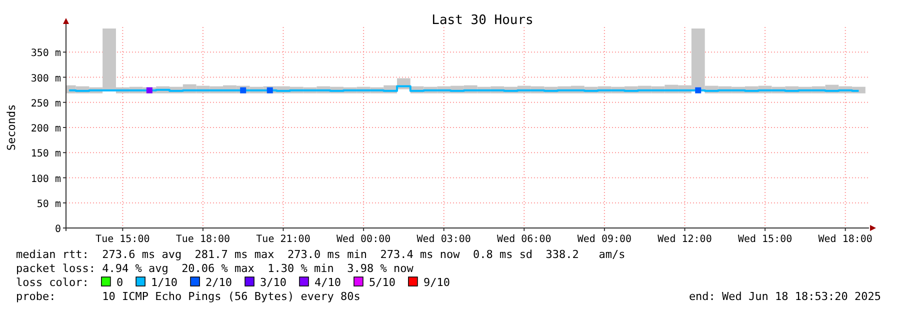  What do you see at coordinates (57, 229) in the screenshot?
I see `y-tick-label: 0` at bounding box center [57, 229].